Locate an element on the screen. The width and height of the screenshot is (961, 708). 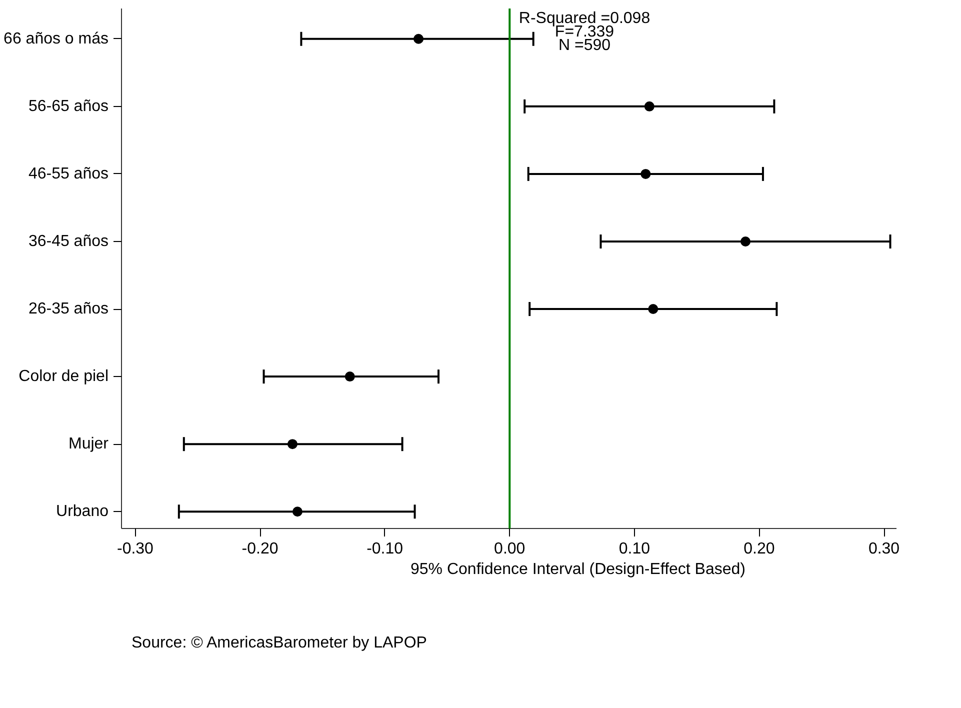
x-tick-label: 0.20 is located at coordinates (759, 549).